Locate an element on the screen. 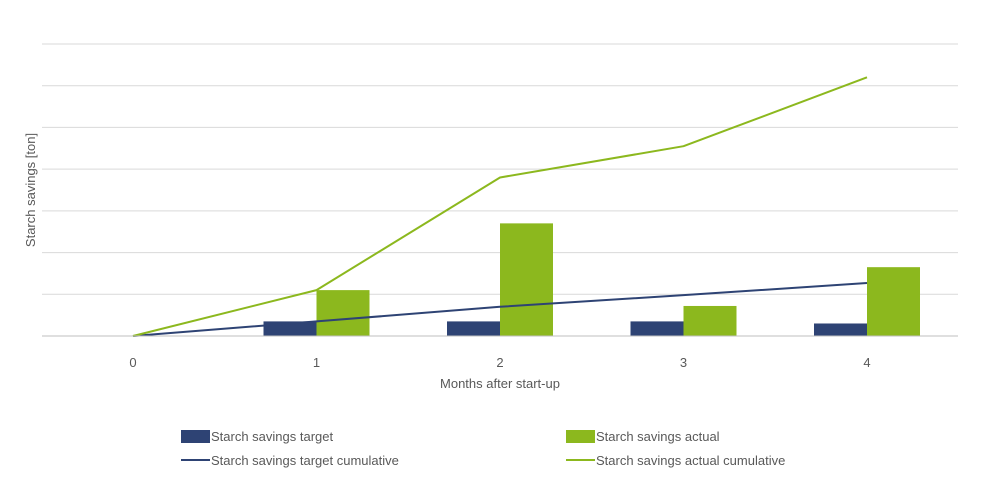  legend-item: Starch savings actual is located at coordinates (643, 436).